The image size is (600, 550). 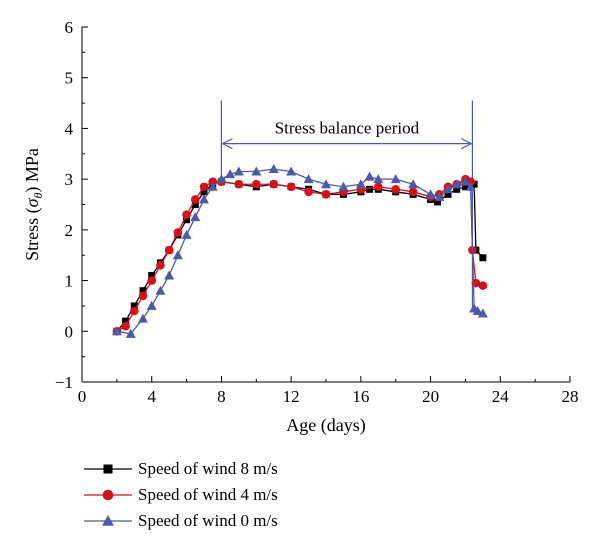 I want to click on y-tick-label: 0, so click(x=69, y=331).